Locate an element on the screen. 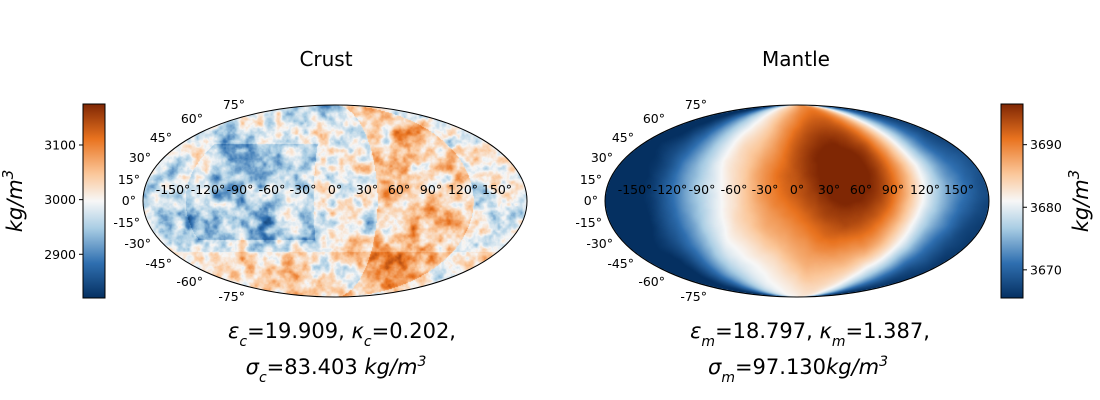 Image resolution: width=1100 pixels, height=400 pixels. mantle-lat-label: 0° is located at coordinates (591, 200).